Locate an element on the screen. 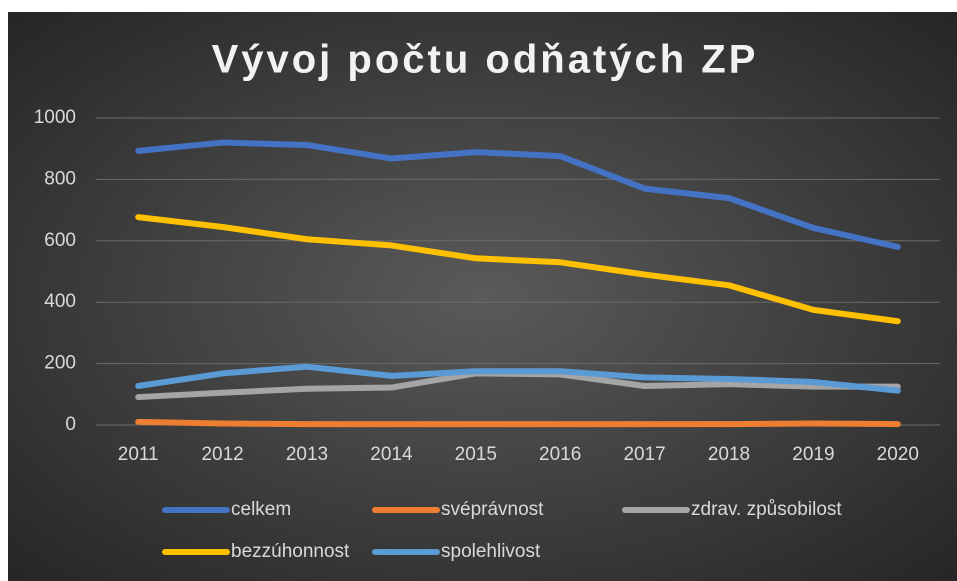 The image size is (957, 581). legend-label: zdrav. způsobilost is located at coordinates (766, 509).